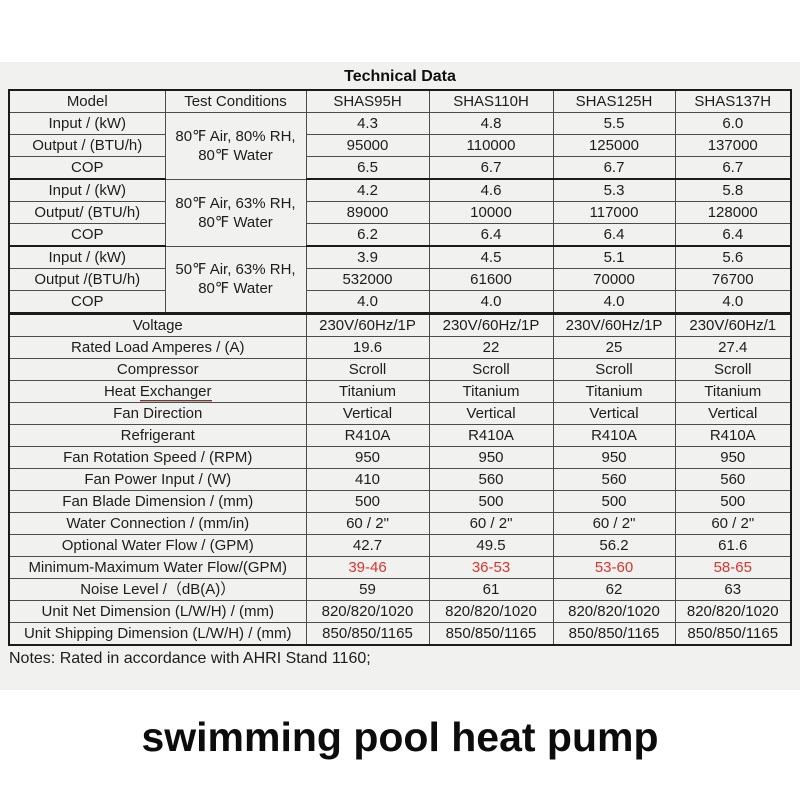 The height and width of the screenshot is (800, 800). Describe the element at coordinates (491, 212) in the screenshot. I see `value-cell: 10000` at that location.